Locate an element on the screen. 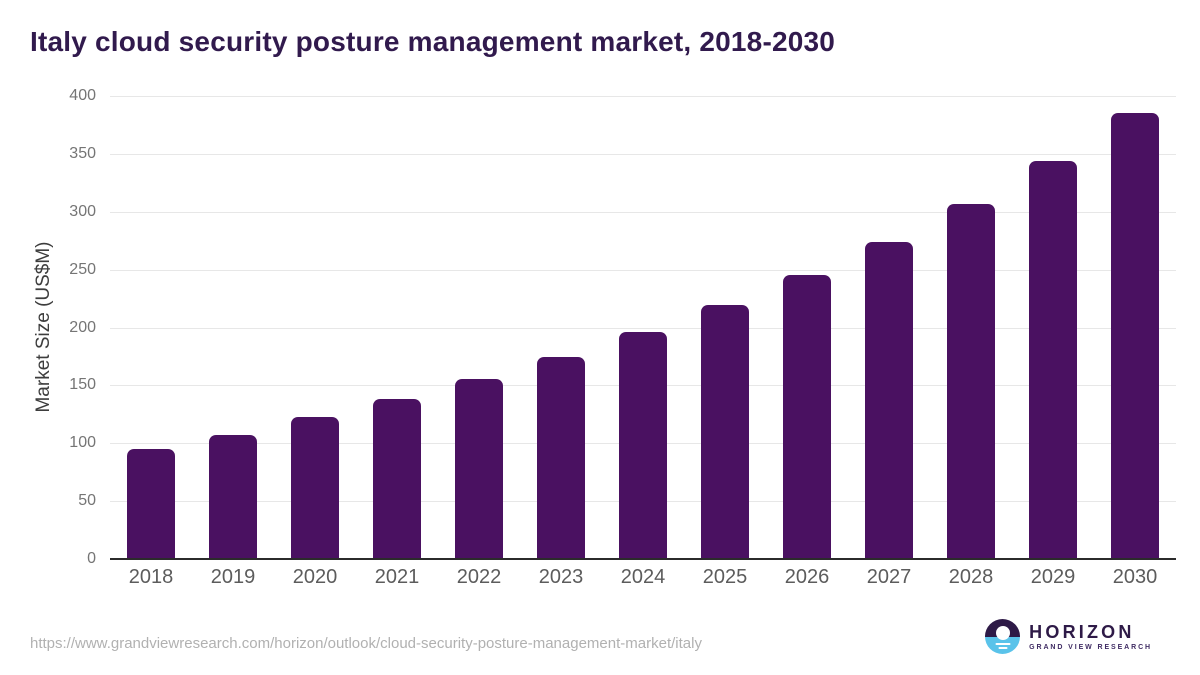  bar-slot-2021 is located at coordinates (397, 327).